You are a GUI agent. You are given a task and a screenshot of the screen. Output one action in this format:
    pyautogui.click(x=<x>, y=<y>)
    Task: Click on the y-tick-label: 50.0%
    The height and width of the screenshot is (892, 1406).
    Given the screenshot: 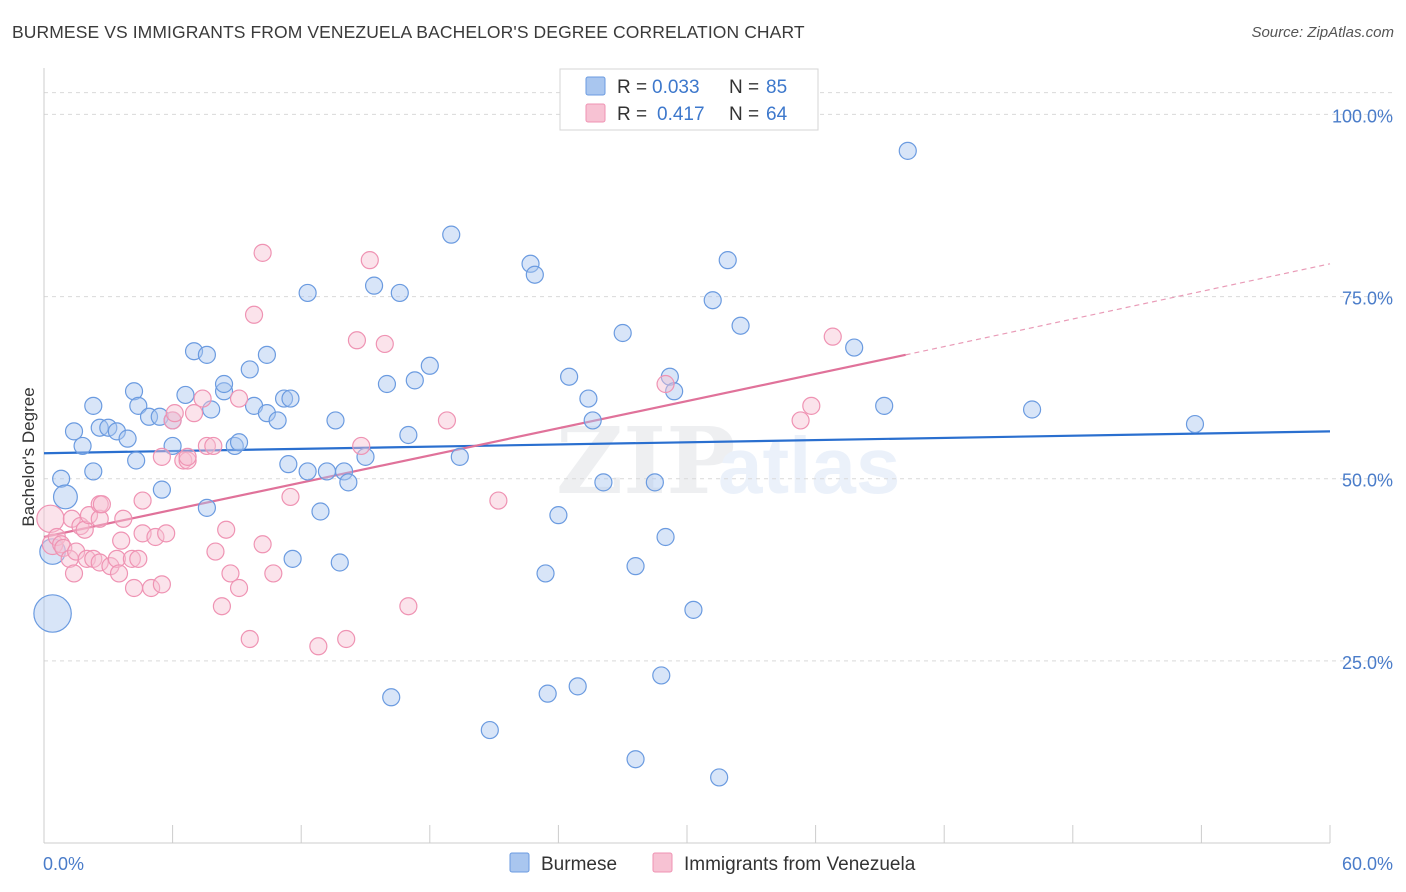 What is the action you would take?
    pyautogui.click(x=1367, y=481)
    